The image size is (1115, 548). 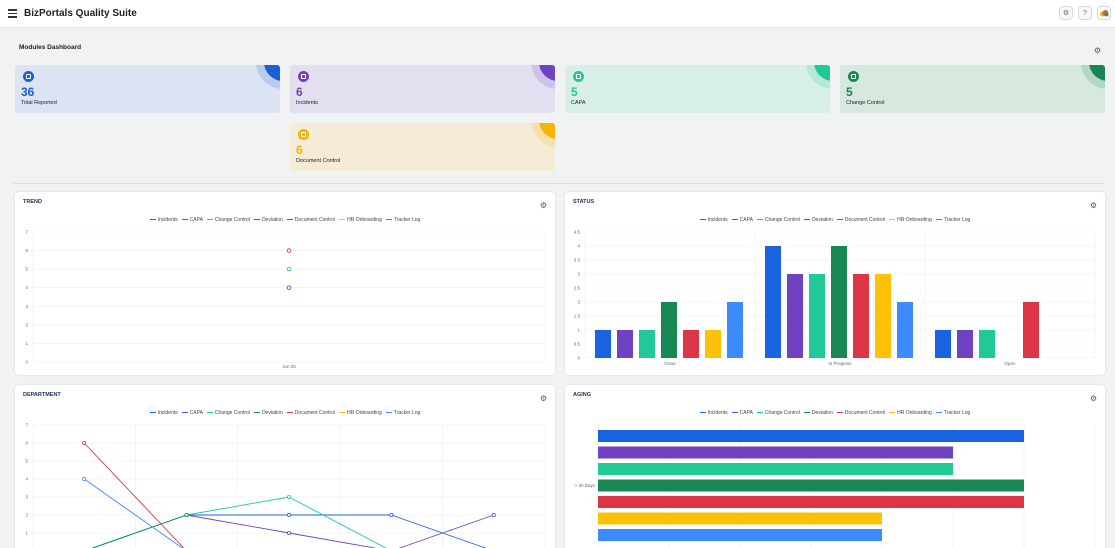 What do you see at coordinates (577, 344) in the screenshot?
I see `y-tick-label: 0.5` at bounding box center [577, 344].